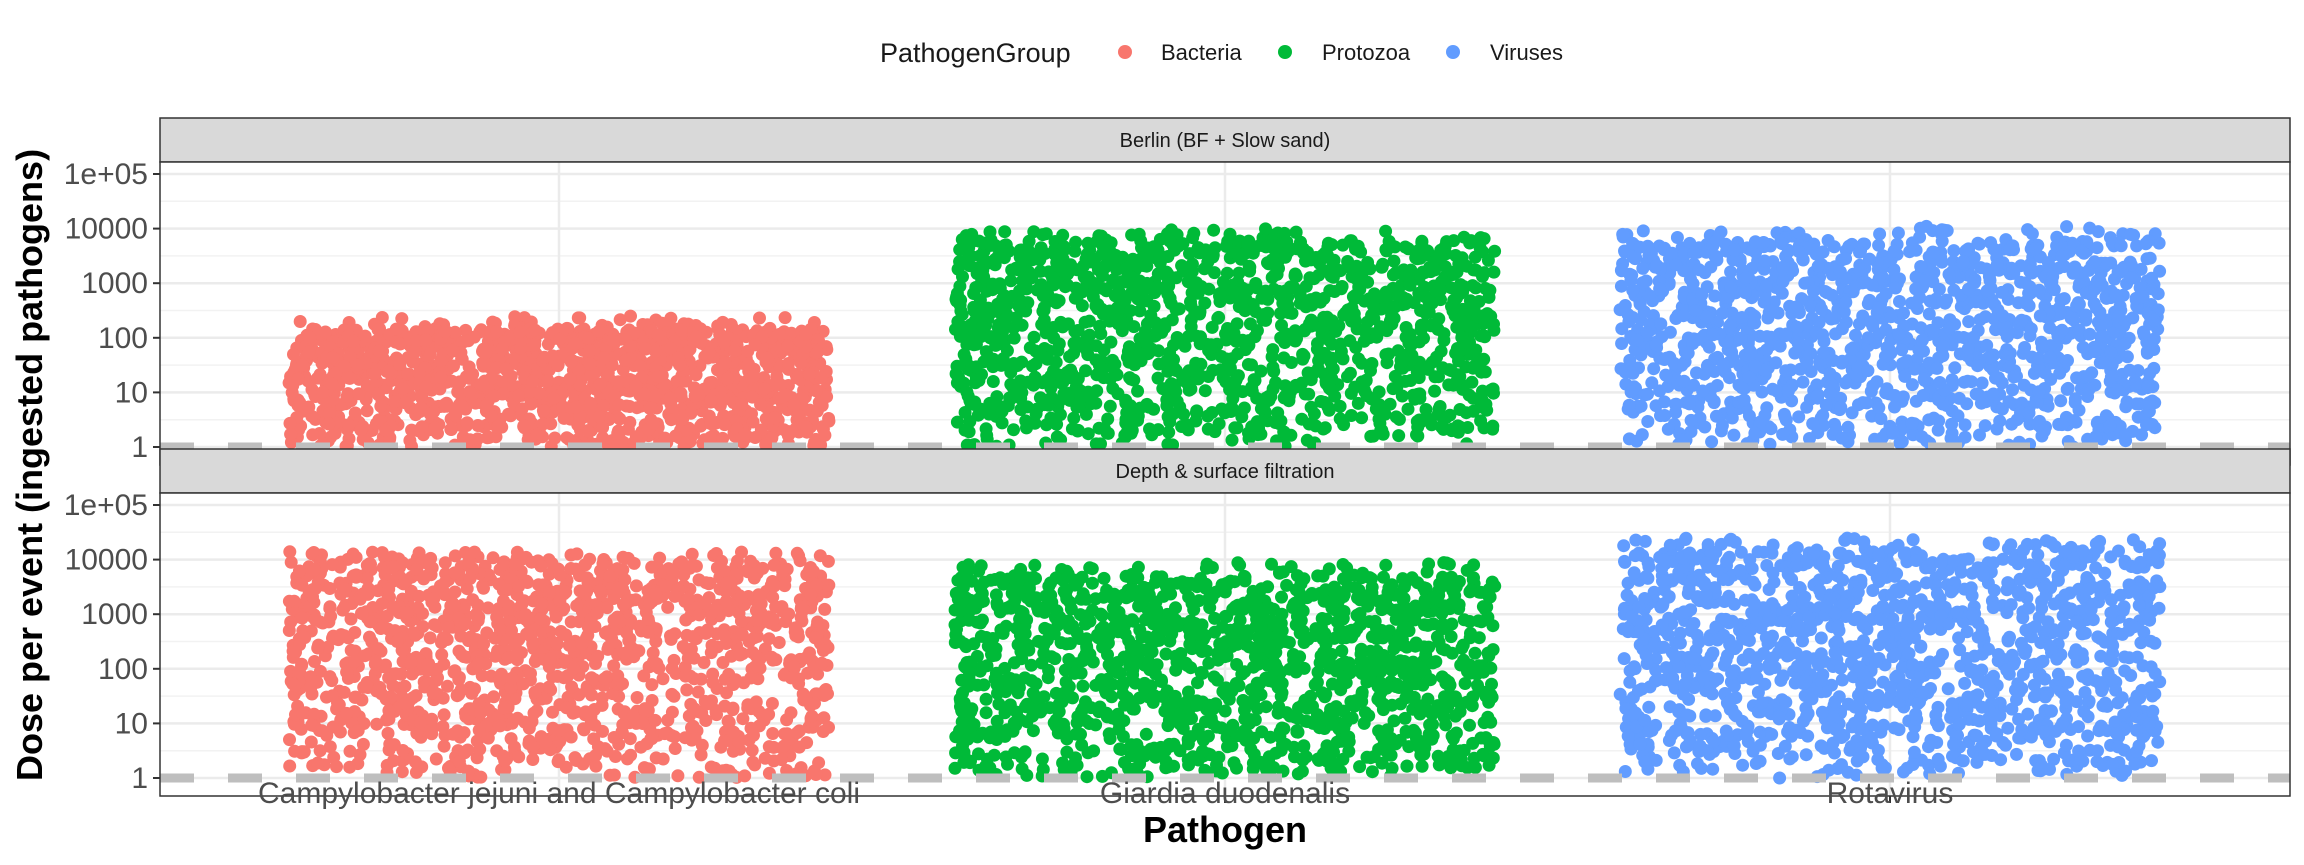 Image resolution: width=2304 pixels, height=865 pixels. What do you see at coordinates (1225, 472) in the screenshot?
I see `panel-strip-title: Depth & surface filtration` at bounding box center [1225, 472].